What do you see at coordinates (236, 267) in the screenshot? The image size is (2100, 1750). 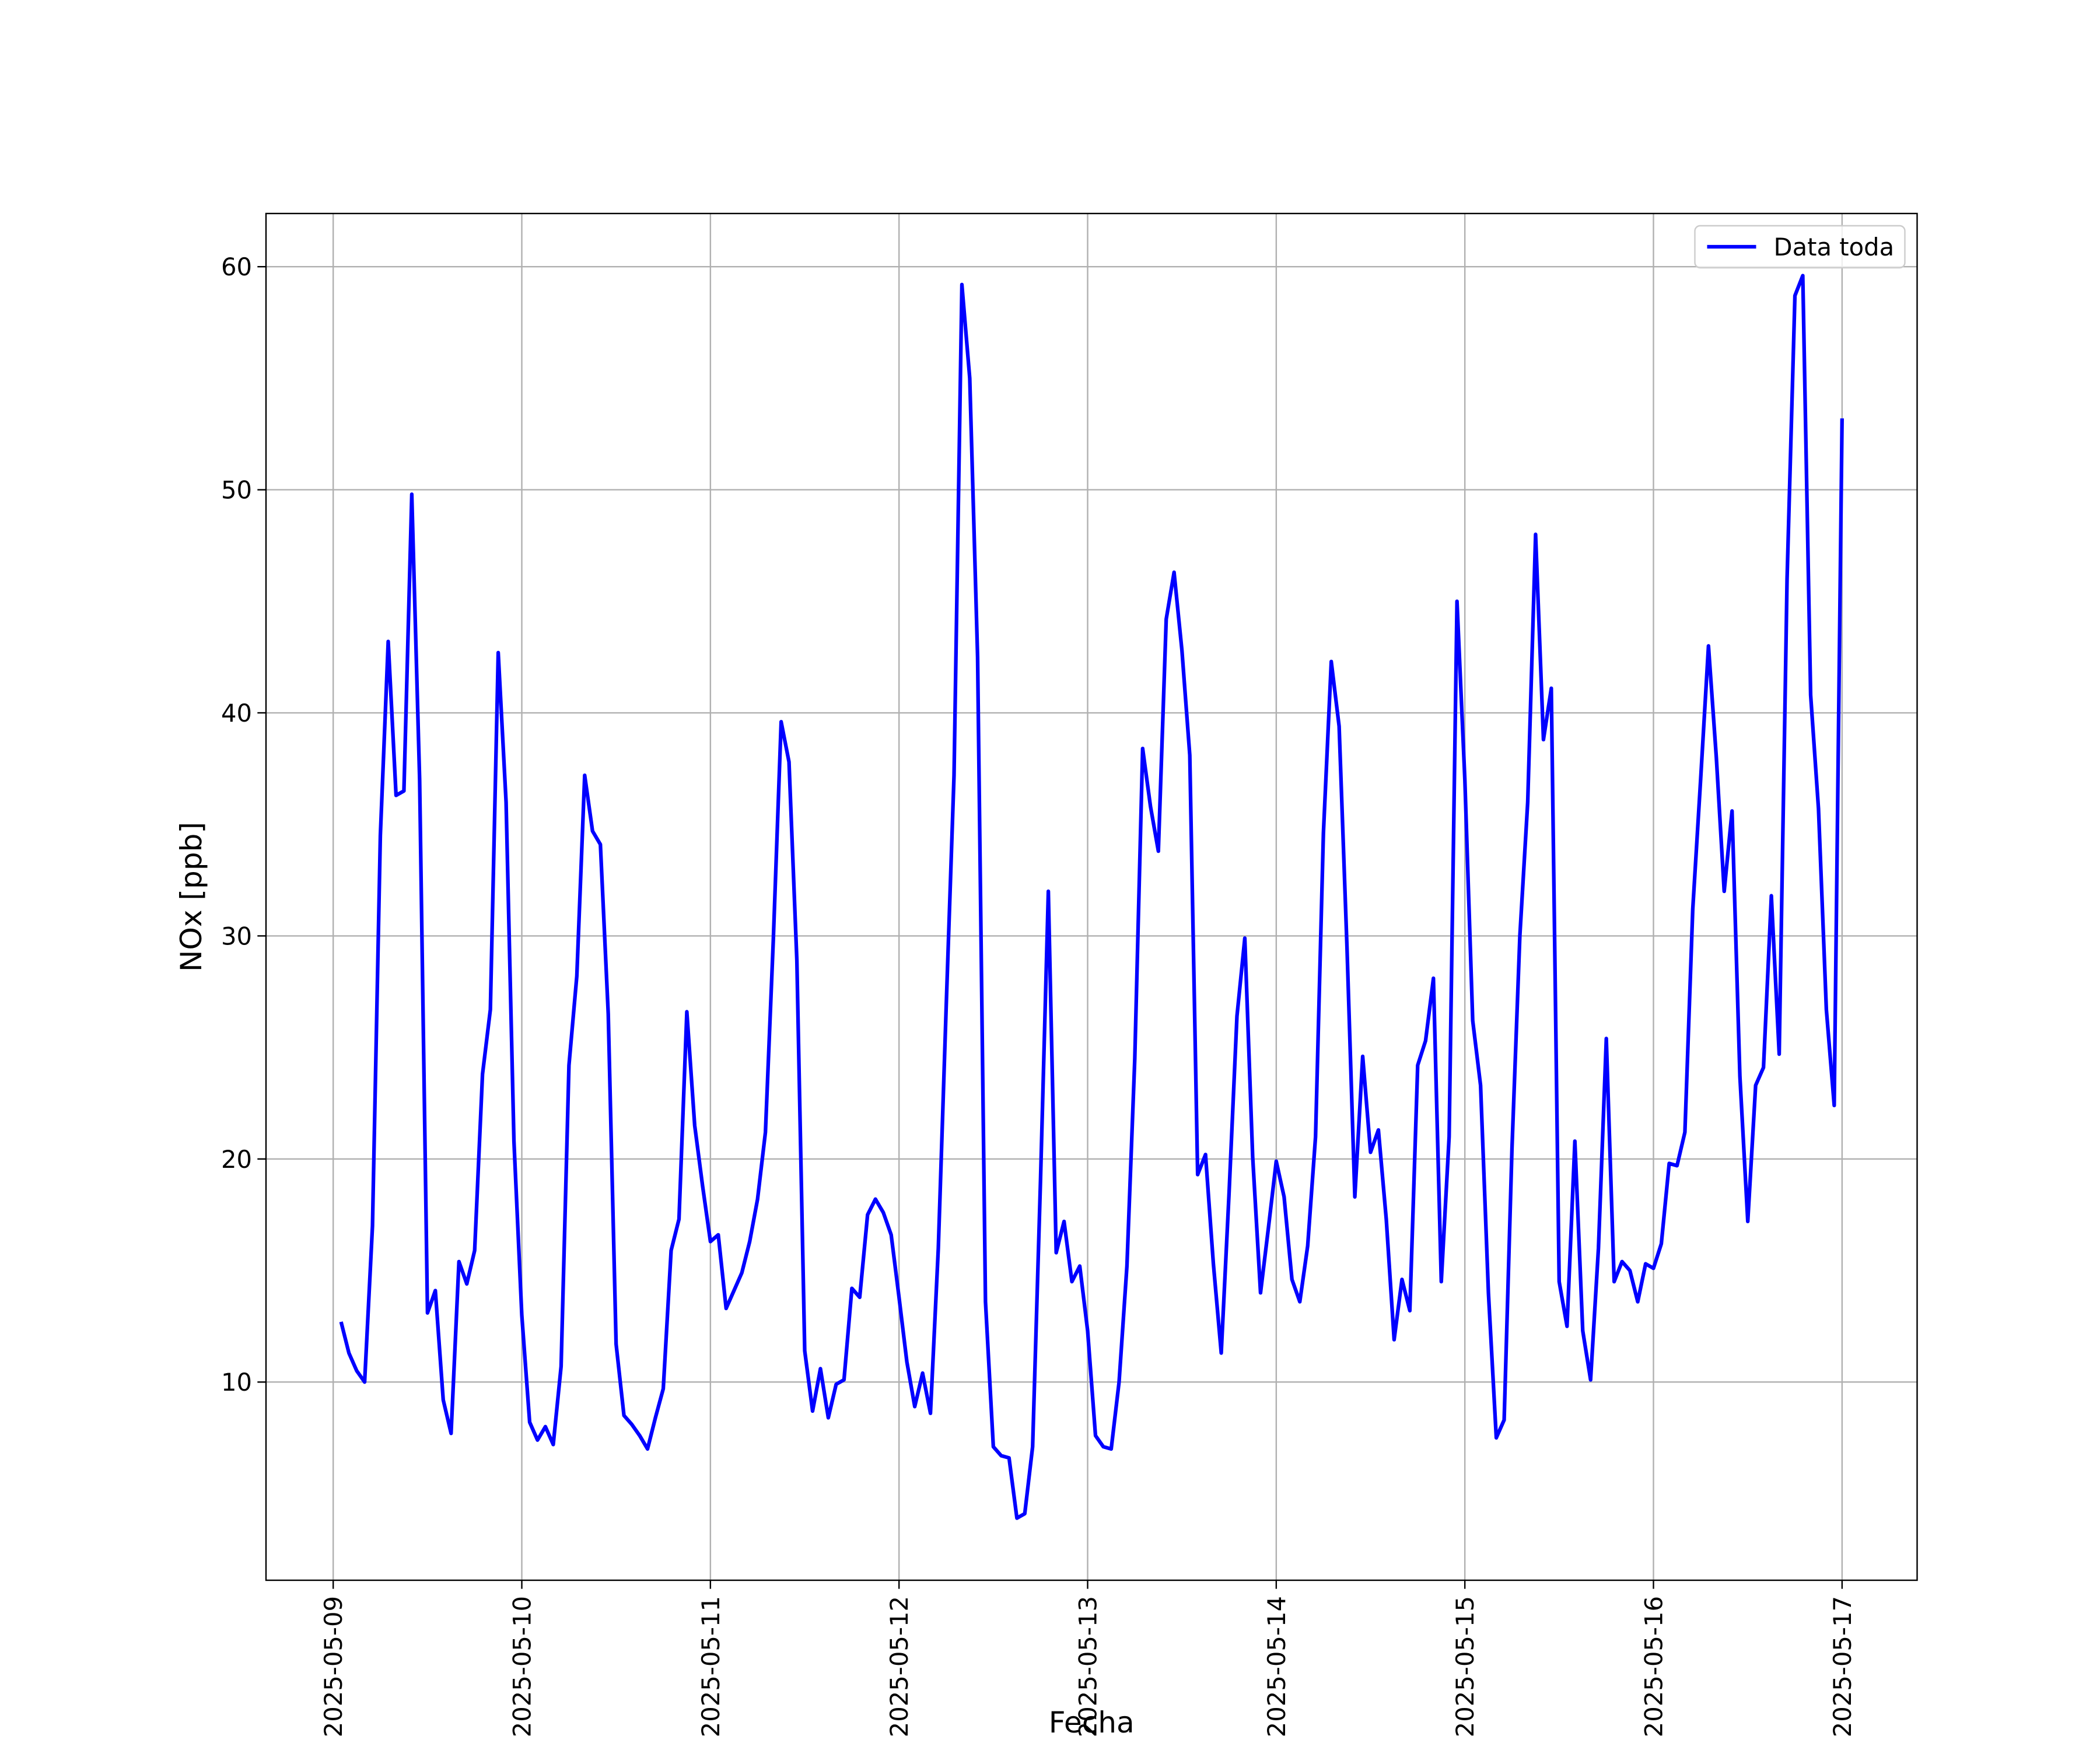 I see `y-tick-label: 60` at bounding box center [236, 267].